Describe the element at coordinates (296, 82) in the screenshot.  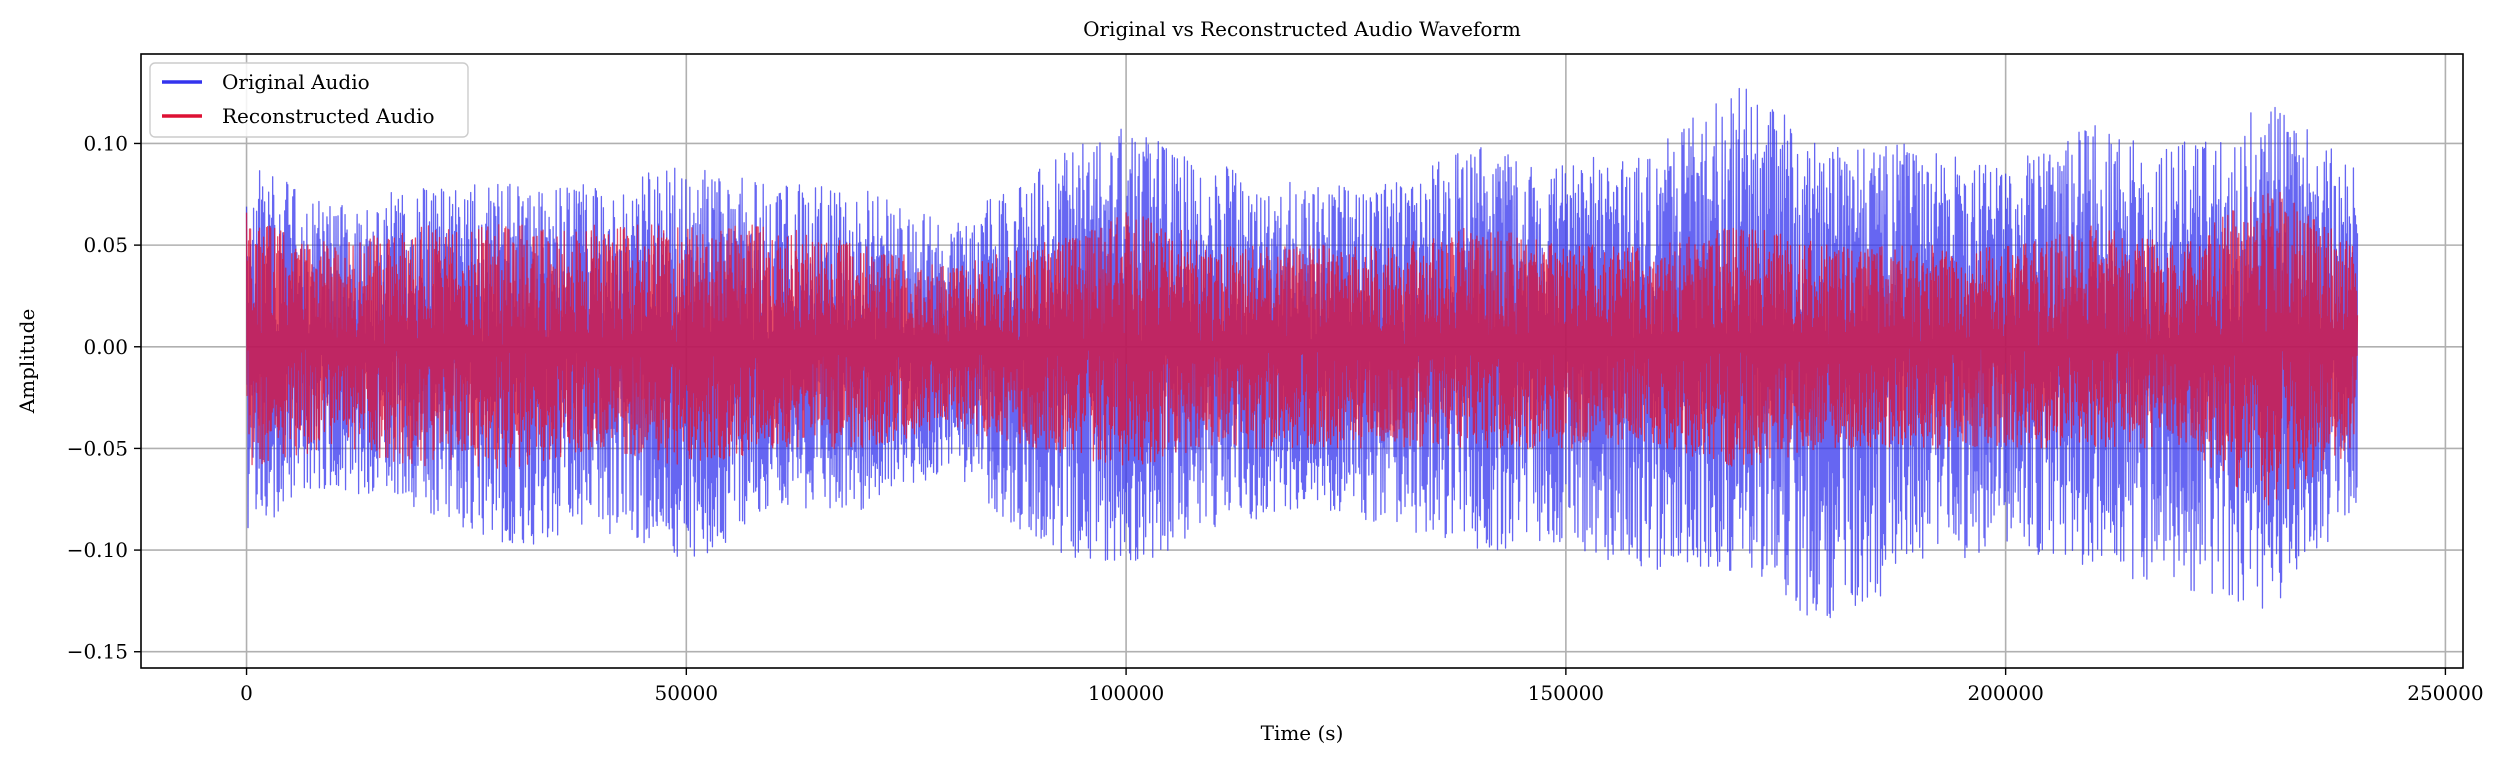
I see `legend-label-original: Original Audio` at that location.